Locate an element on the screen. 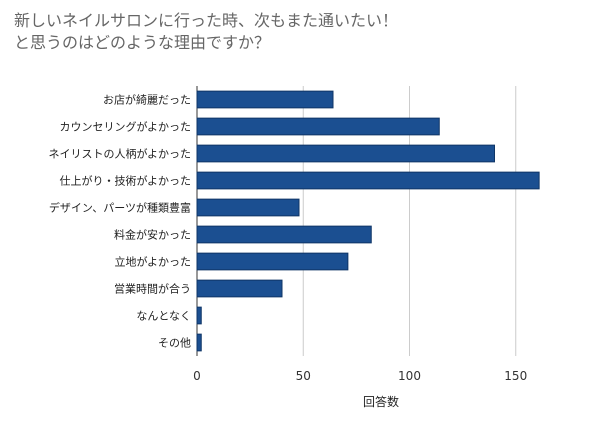 The width and height of the screenshot is (602, 421). category-label: 仕上がり・技術がよかった is located at coordinates (125, 181).